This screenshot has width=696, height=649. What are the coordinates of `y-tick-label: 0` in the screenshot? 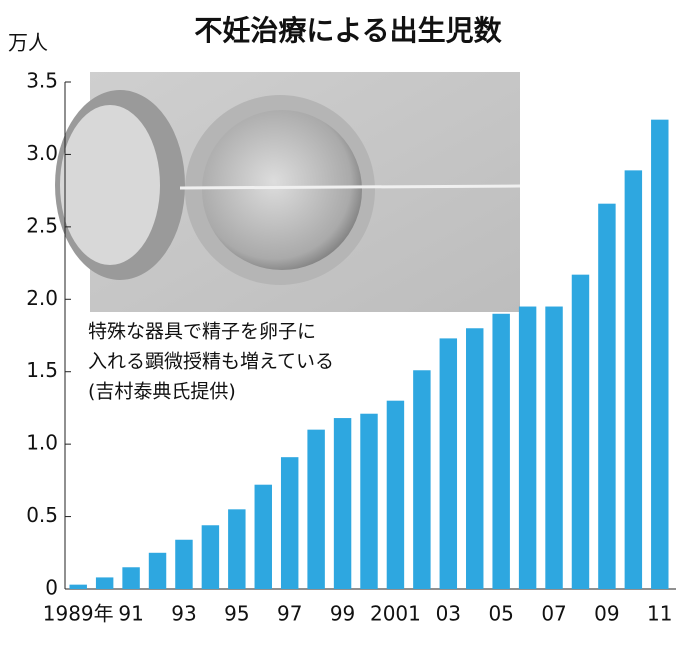 It's located at (51, 588).